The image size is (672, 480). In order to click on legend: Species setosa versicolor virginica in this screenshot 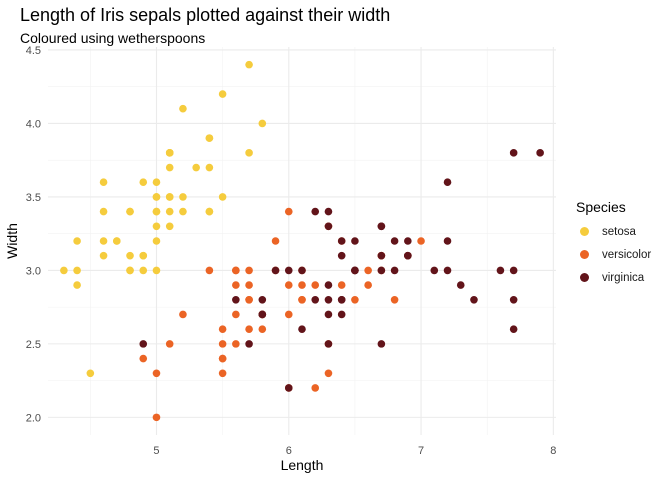, I will do `click(613, 244)`.